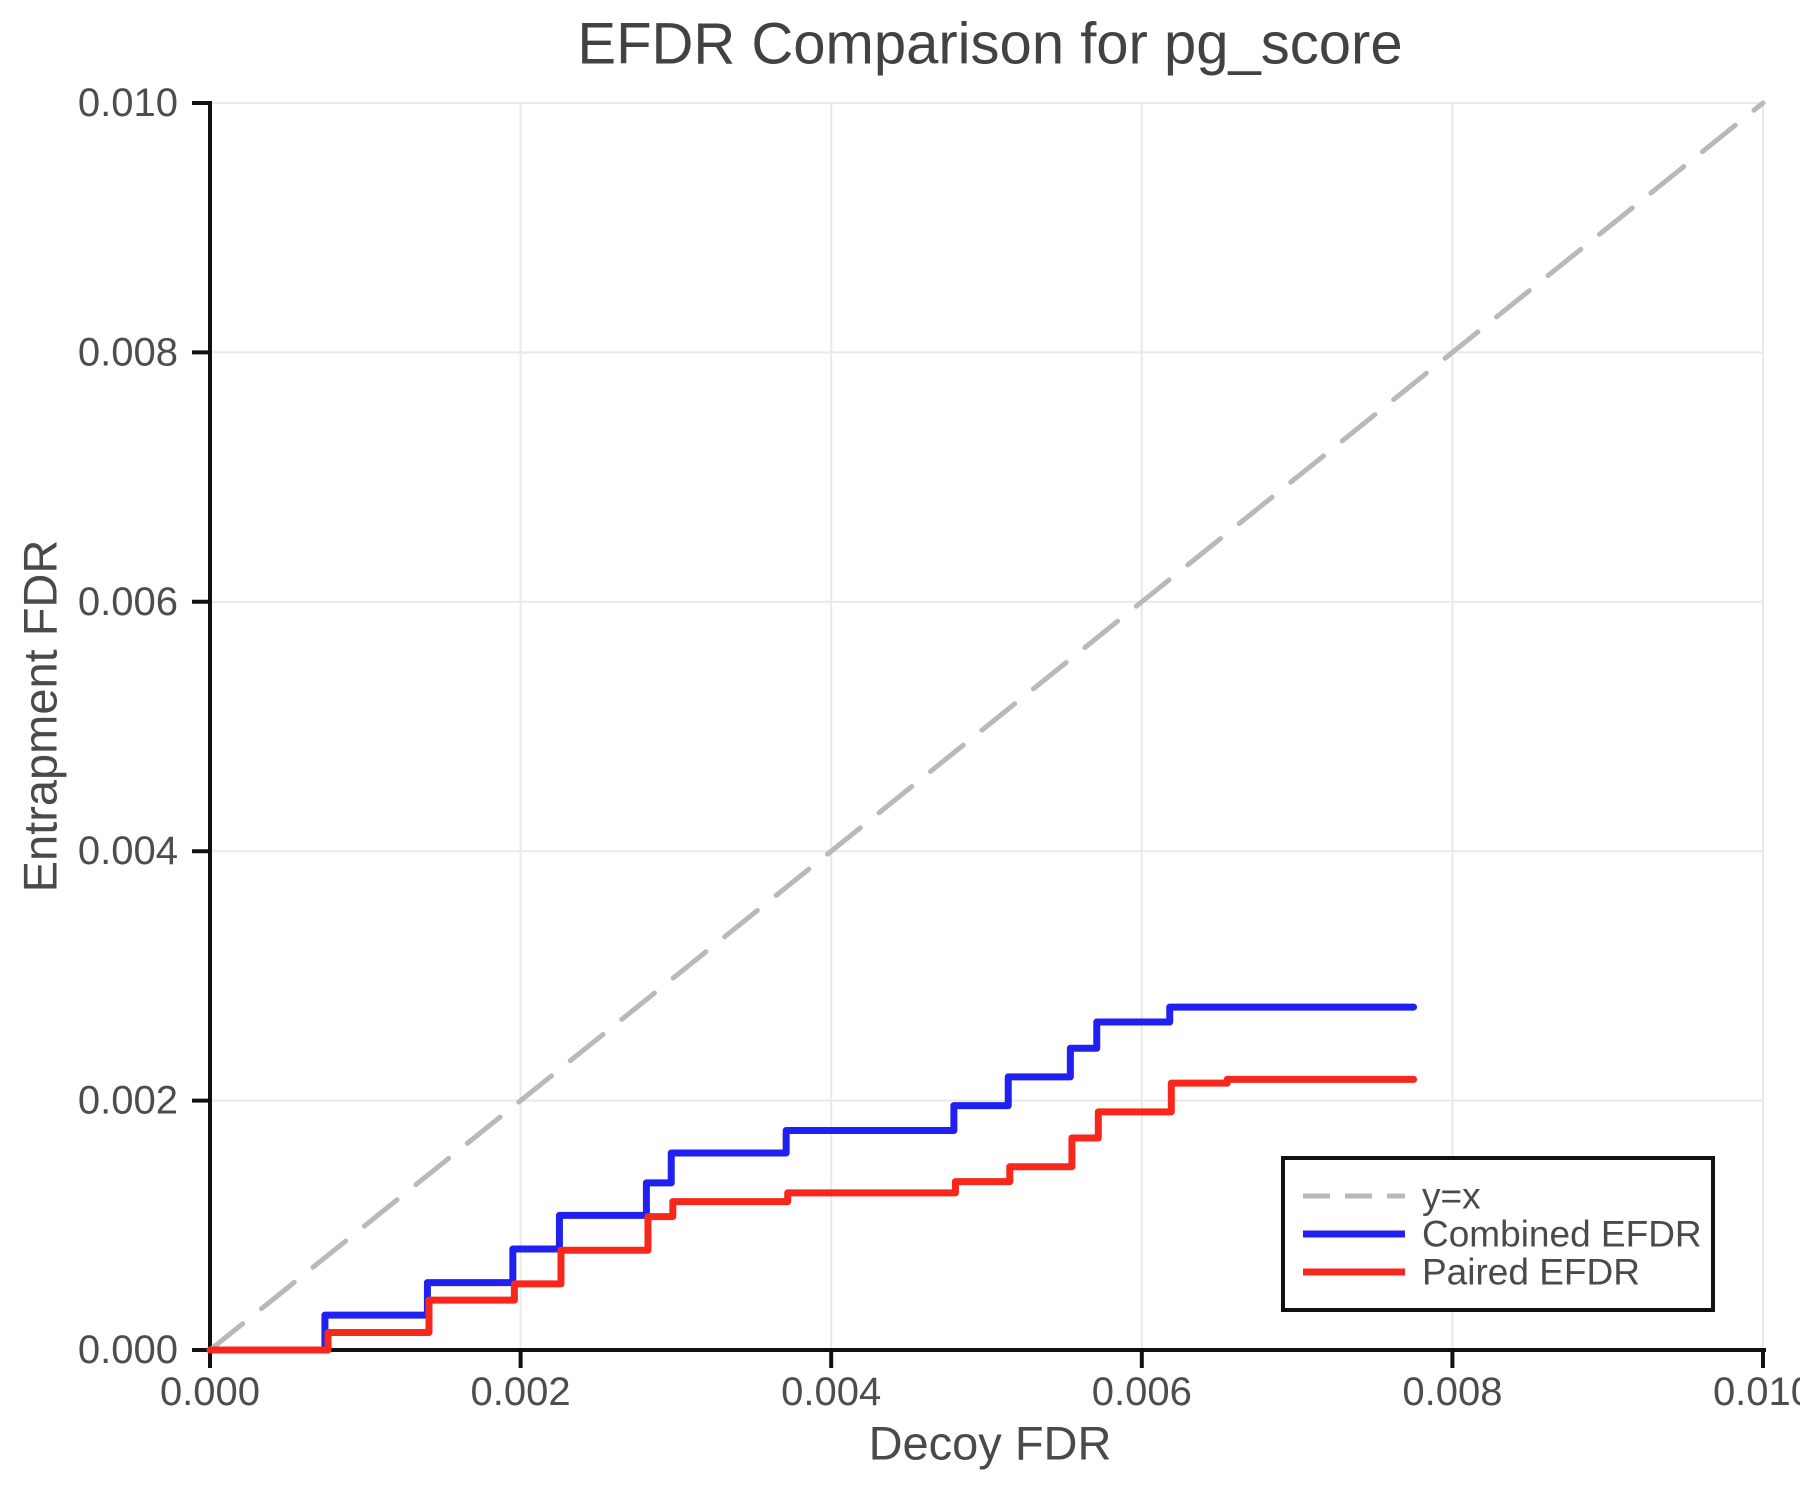  I want to click on chart-title: EFDR Comparison for pg_score, so click(989, 44).